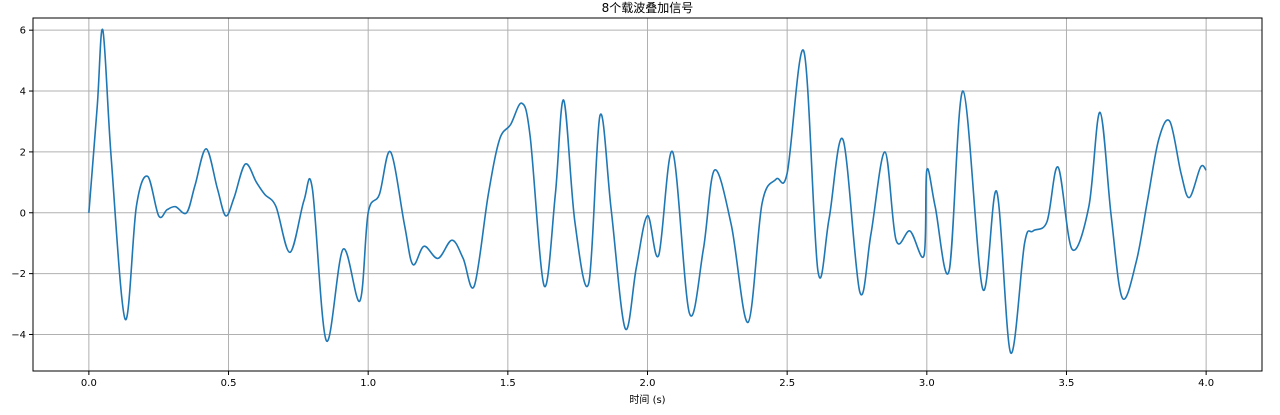 This screenshot has width=1280, height=415. Describe the element at coordinates (1206, 383) in the screenshot. I see `x-tick-label: 4.0` at that location.